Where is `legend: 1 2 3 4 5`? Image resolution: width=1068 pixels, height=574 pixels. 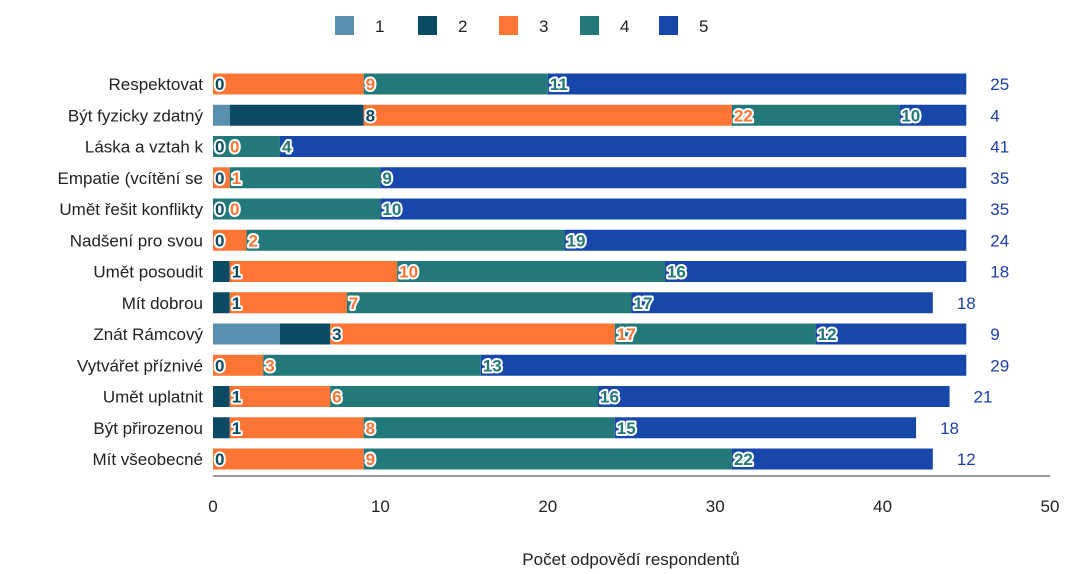
legend: 1 2 3 4 5 is located at coordinates (521, 26).